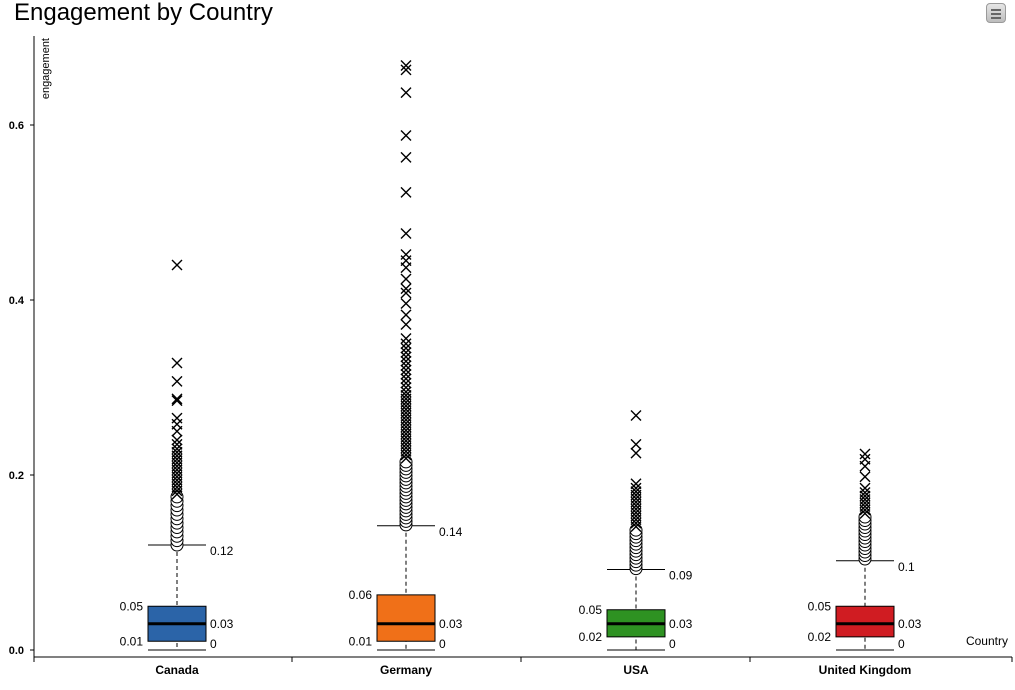 The width and height of the screenshot is (1015, 690). What do you see at coordinates (906, 567) in the screenshot?
I see `whisker-high-label: 0.1` at bounding box center [906, 567].